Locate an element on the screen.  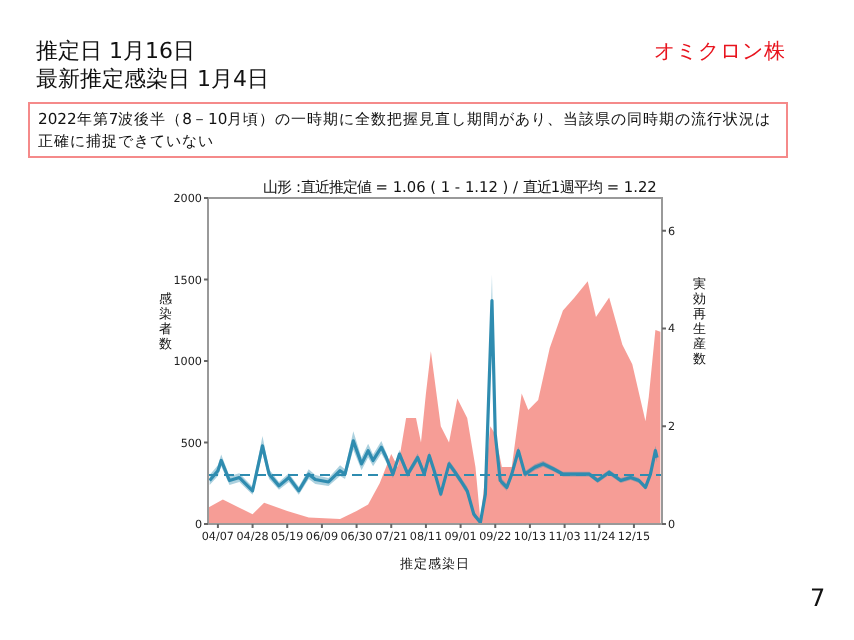
text: 最新推定感染日 1月4日 is located at coordinates (152, 79).